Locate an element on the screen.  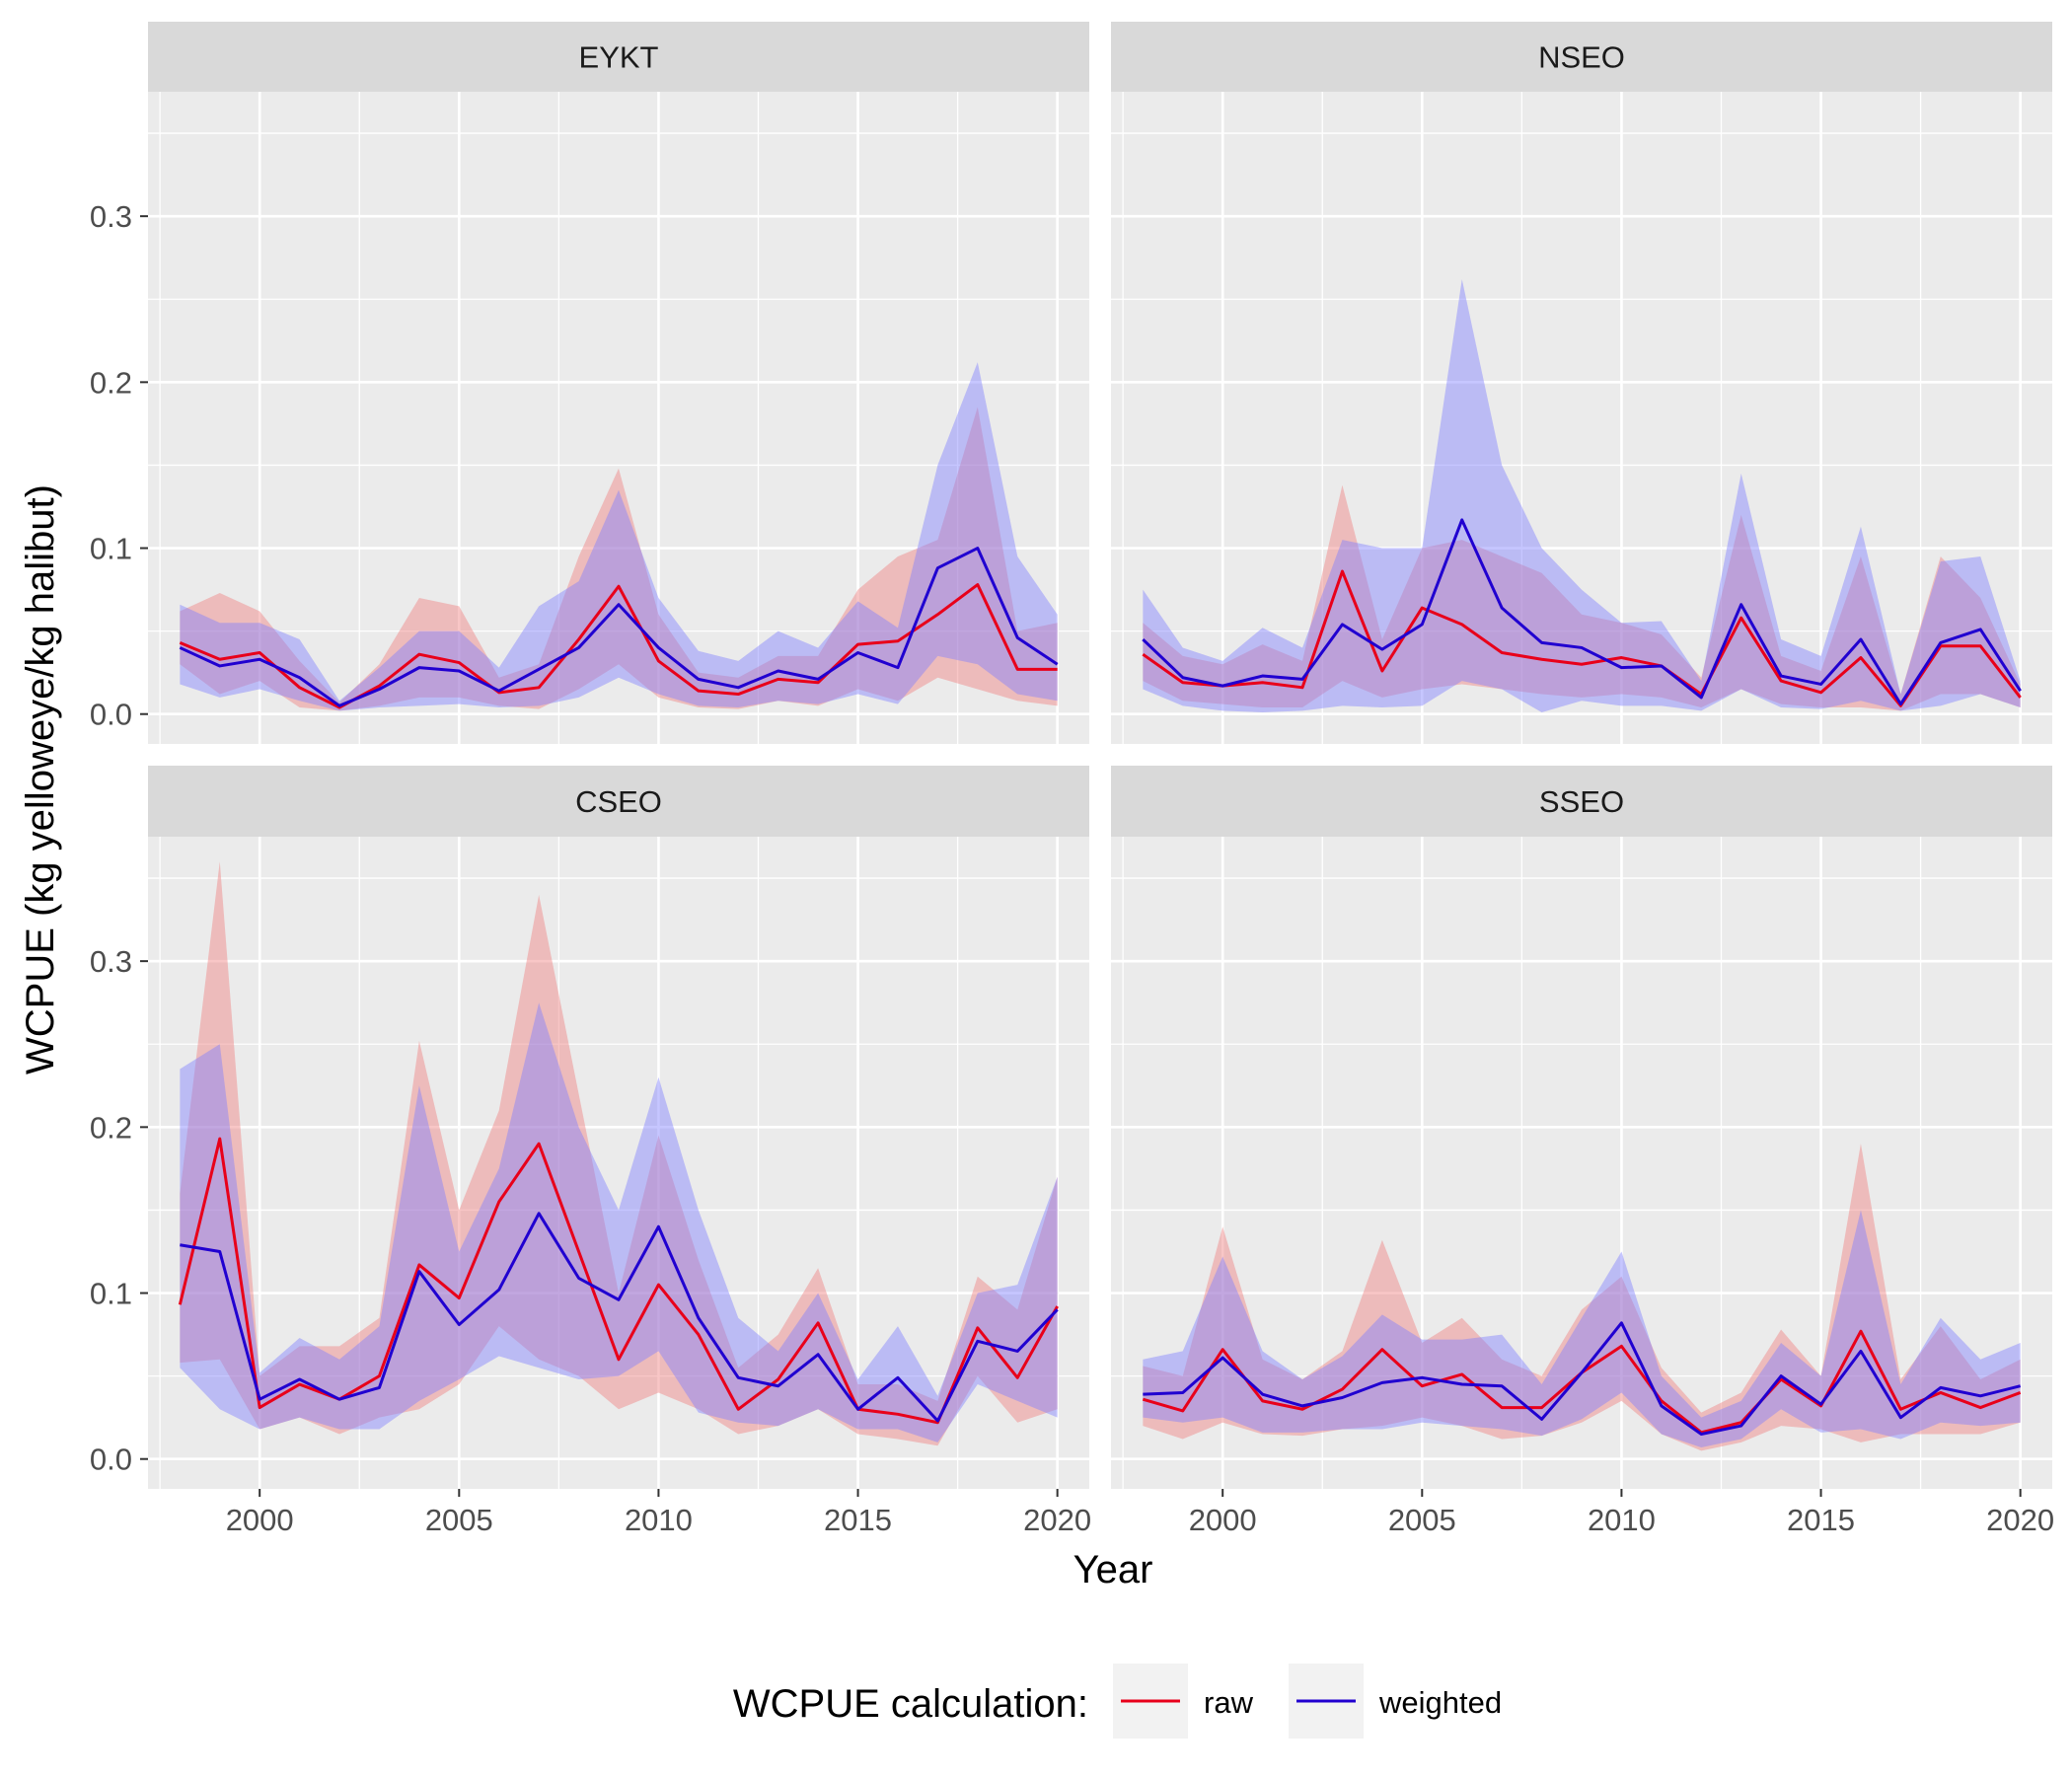
line-weighted-eykt is located at coordinates (619, 627).